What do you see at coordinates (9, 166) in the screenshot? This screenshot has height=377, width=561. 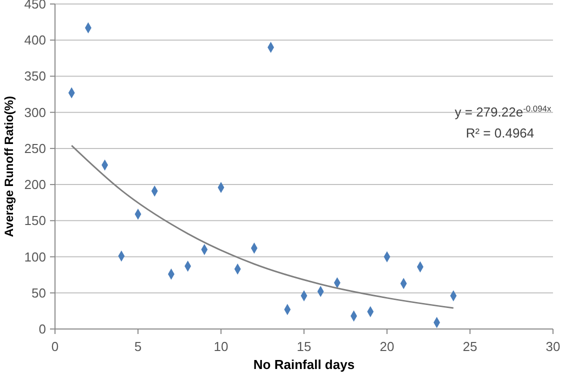 I see `y-axis-title: Average Runoff Ratio(%)` at bounding box center [9, 166].